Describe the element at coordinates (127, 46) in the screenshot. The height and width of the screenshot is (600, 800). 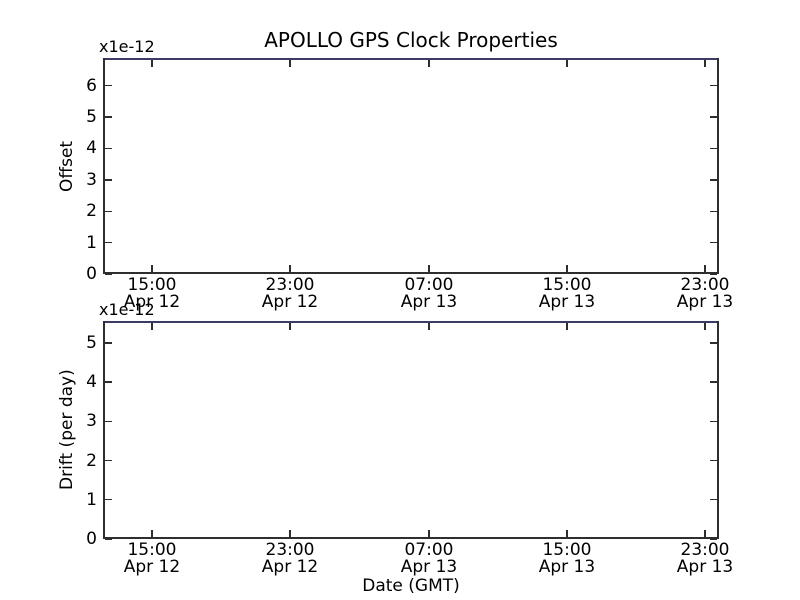
I see `y-scale-offset-label-top: x1e-12` at that location.